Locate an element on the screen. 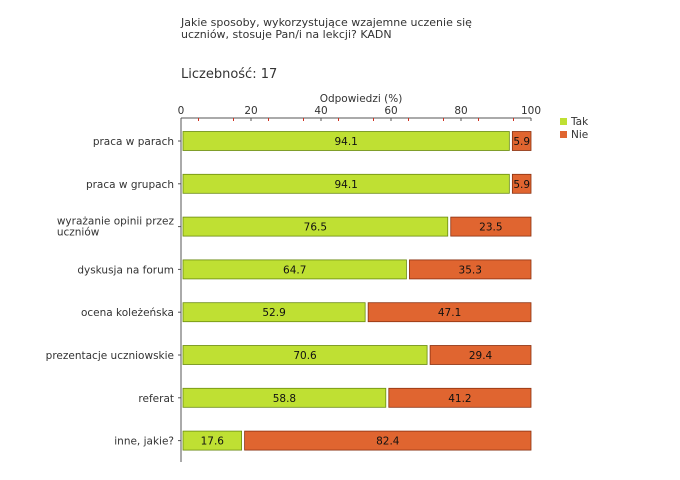 The width and height of the screenshot is (680, 480). legend-label-tak: Tak is located at coordinates (579, 122).